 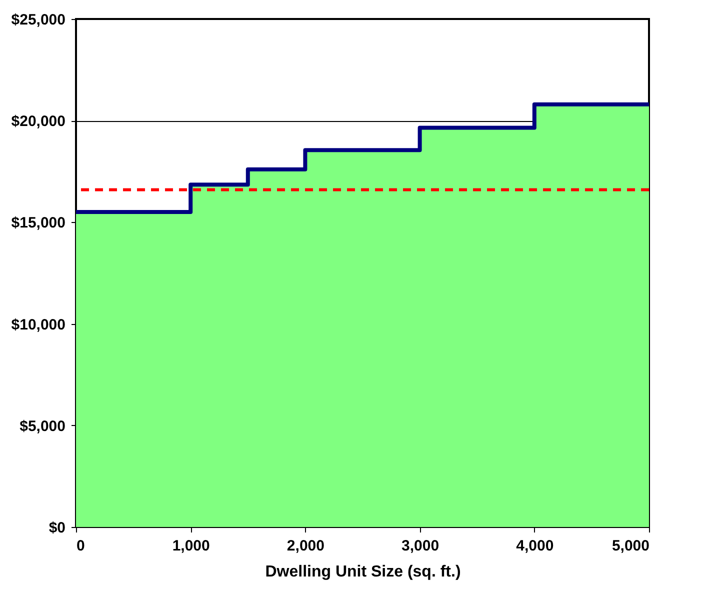 I want to click on x-tick-label: 5,000, so click(x=631, y=546).